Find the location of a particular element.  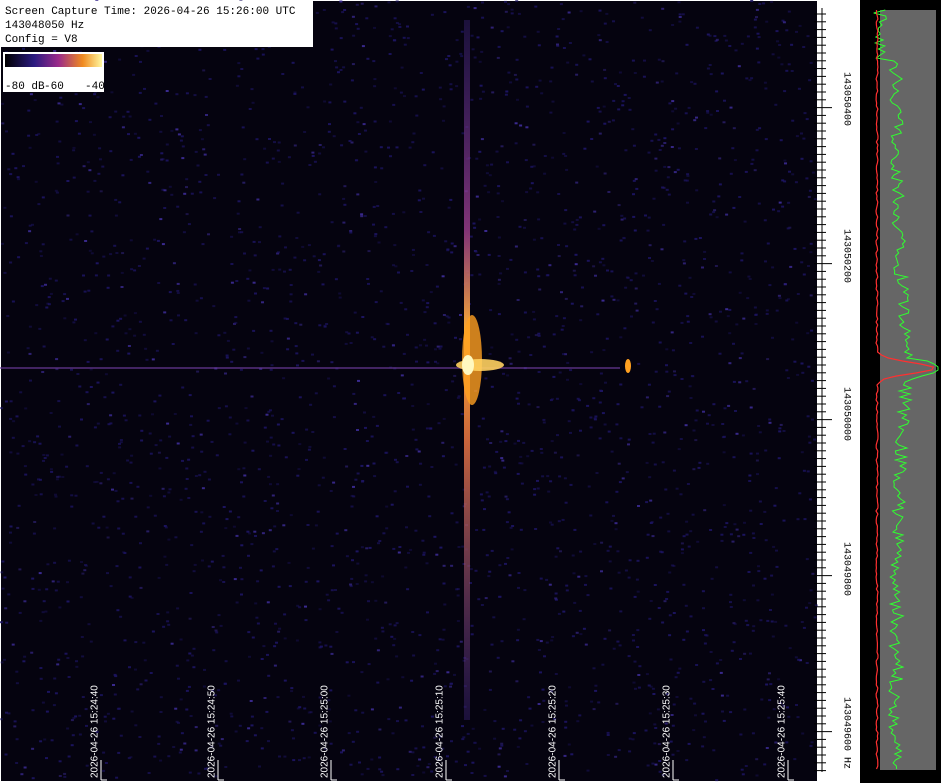

info-box is located at coordinates (157, 24).